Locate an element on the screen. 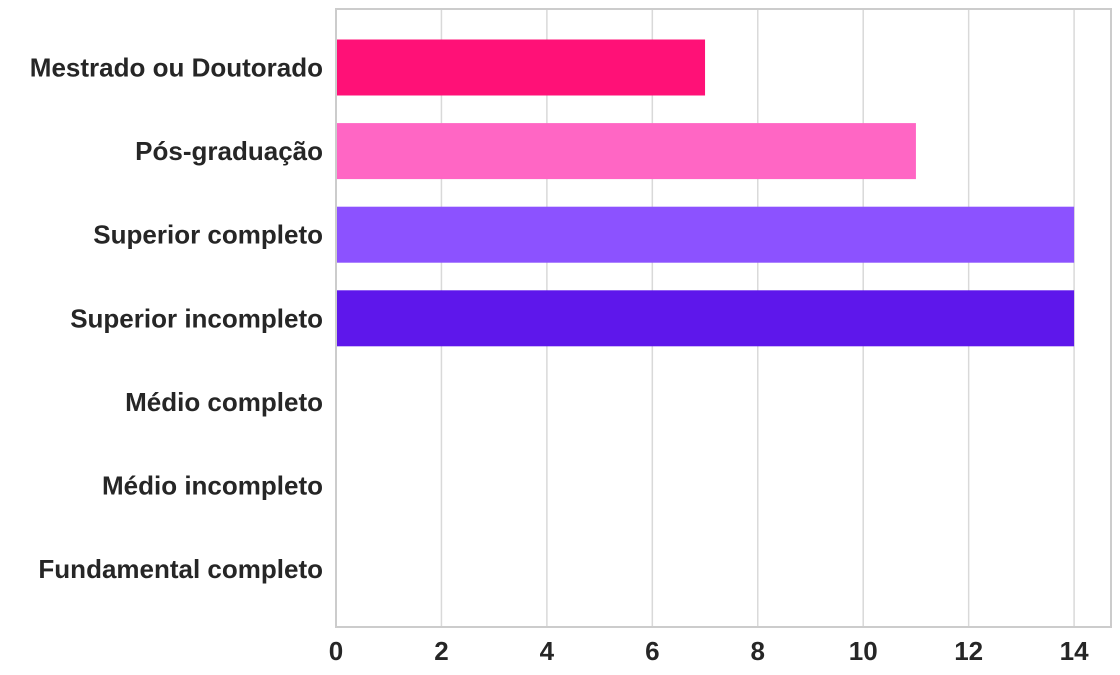 This screenshot has width=1120, height=675. bar-pos-graduacao is located at coordinates (626, 151).